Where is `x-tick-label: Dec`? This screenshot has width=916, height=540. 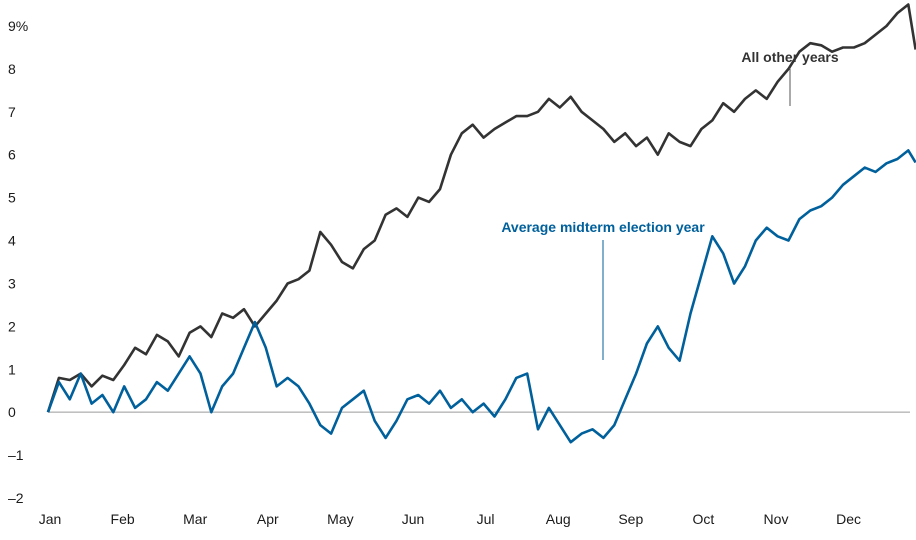
x-tick-label: Dec is located at coordinates (848, 519).